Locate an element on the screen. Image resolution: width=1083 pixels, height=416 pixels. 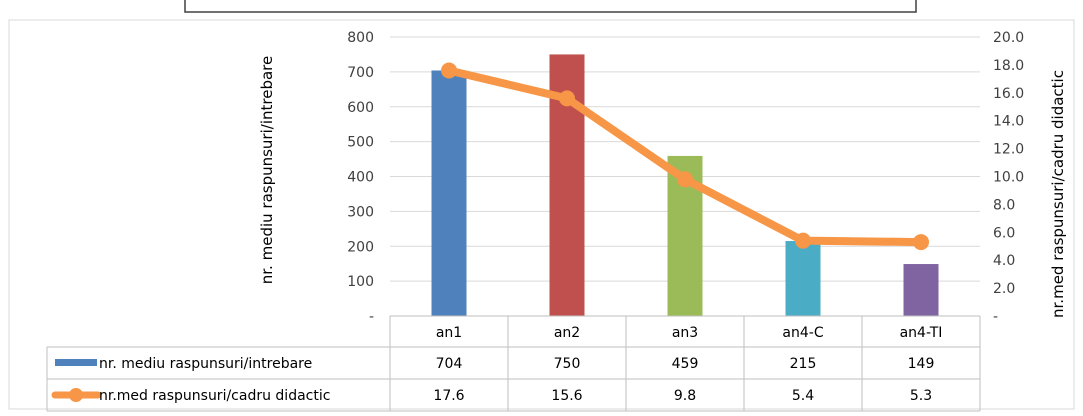
right-tick-label: - is located at coordinates (995, 317).